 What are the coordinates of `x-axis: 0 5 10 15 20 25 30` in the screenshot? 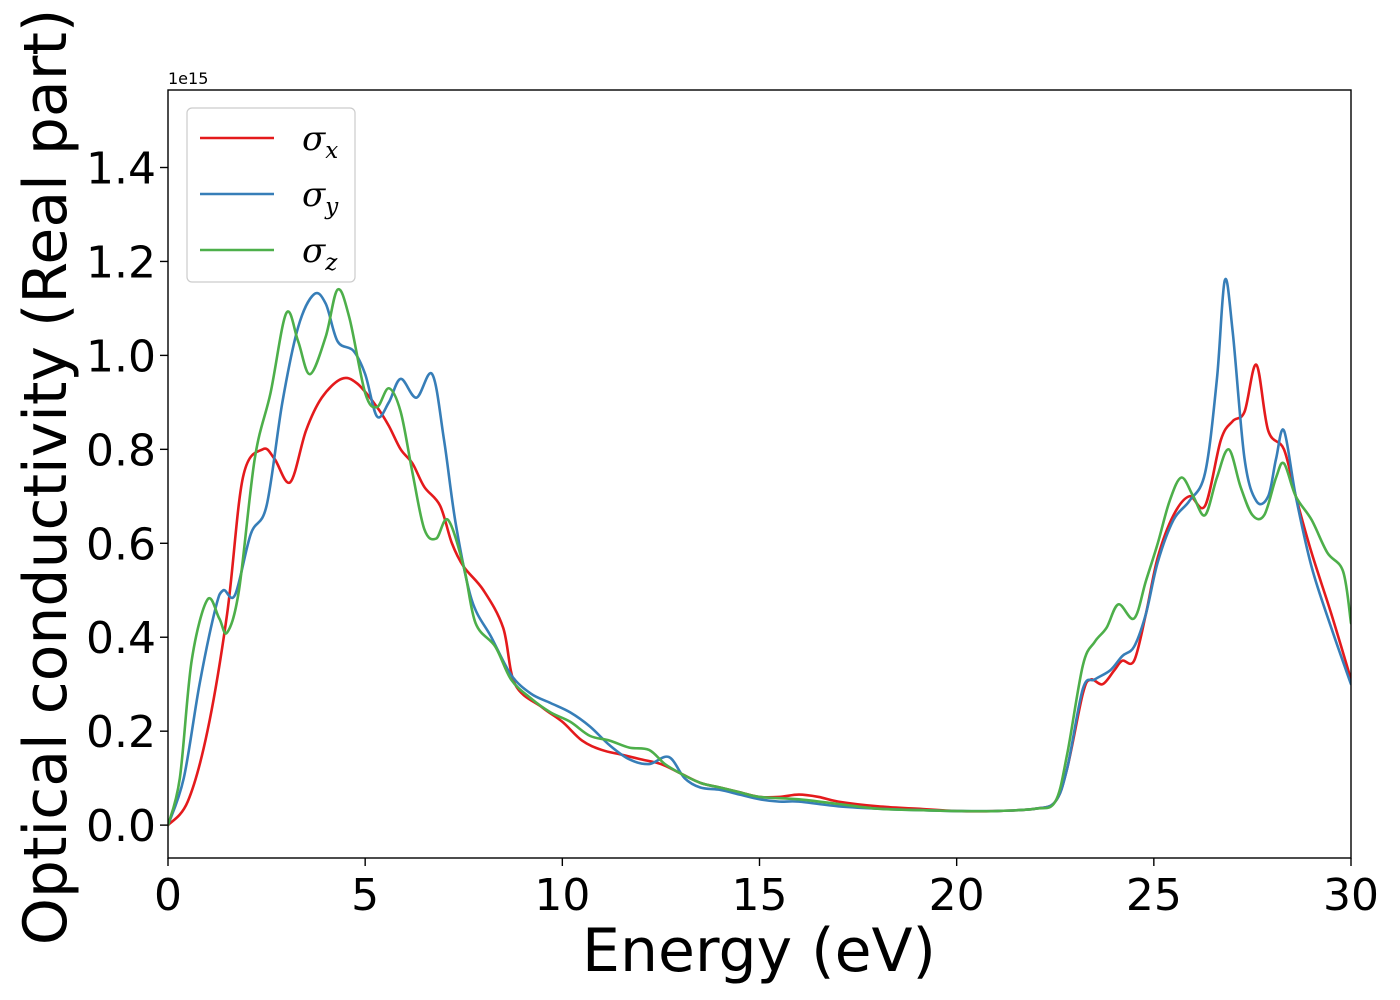 It's located at (766, 889).